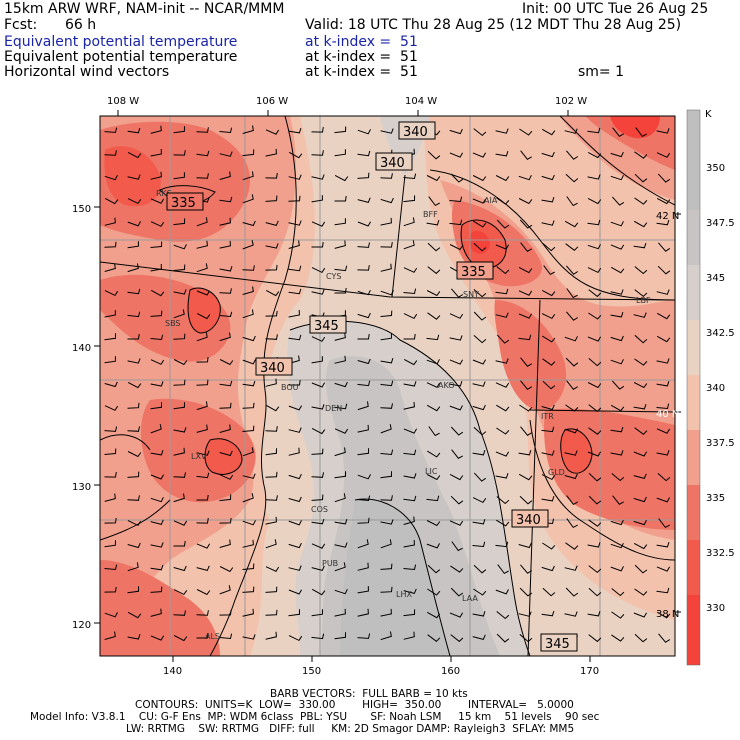 Image resolution: width=740 pixels, height=740 pixels. I want to click on station-laa: LAA, so click(470, 598).